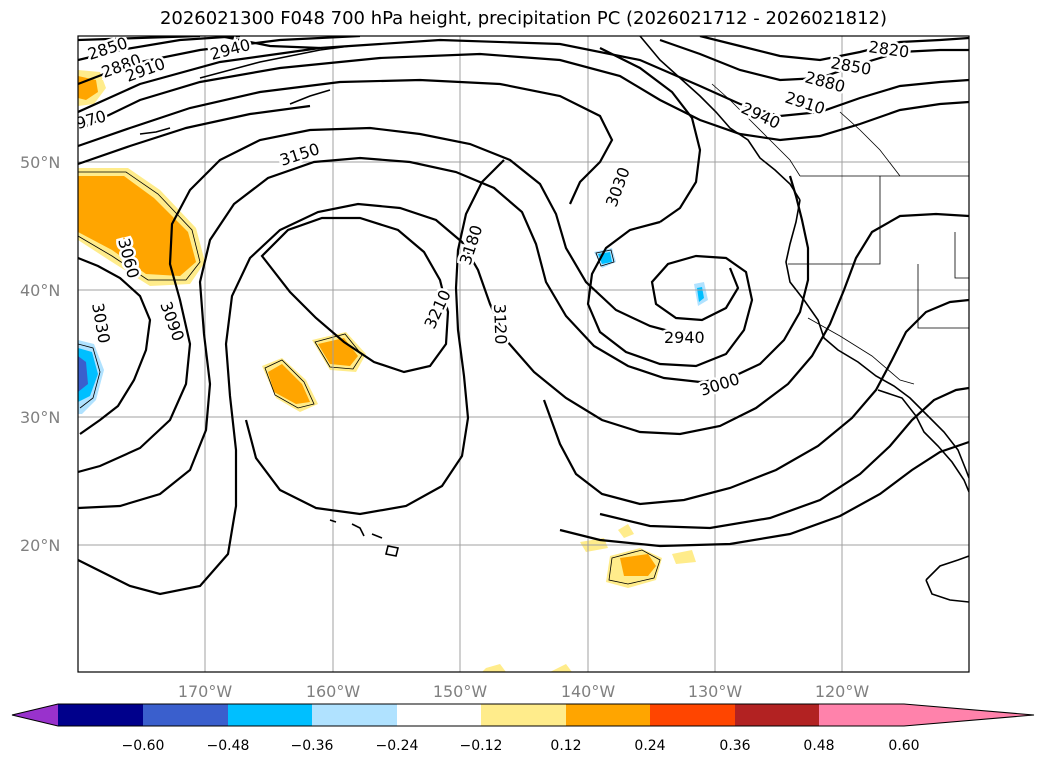 Image resolution: width=1047 pixels, height=765 pixels. What do you see at coordinates (719, 384) in the screenshot?
I see `contour-label: 3000` at bounding box center [719, 384].